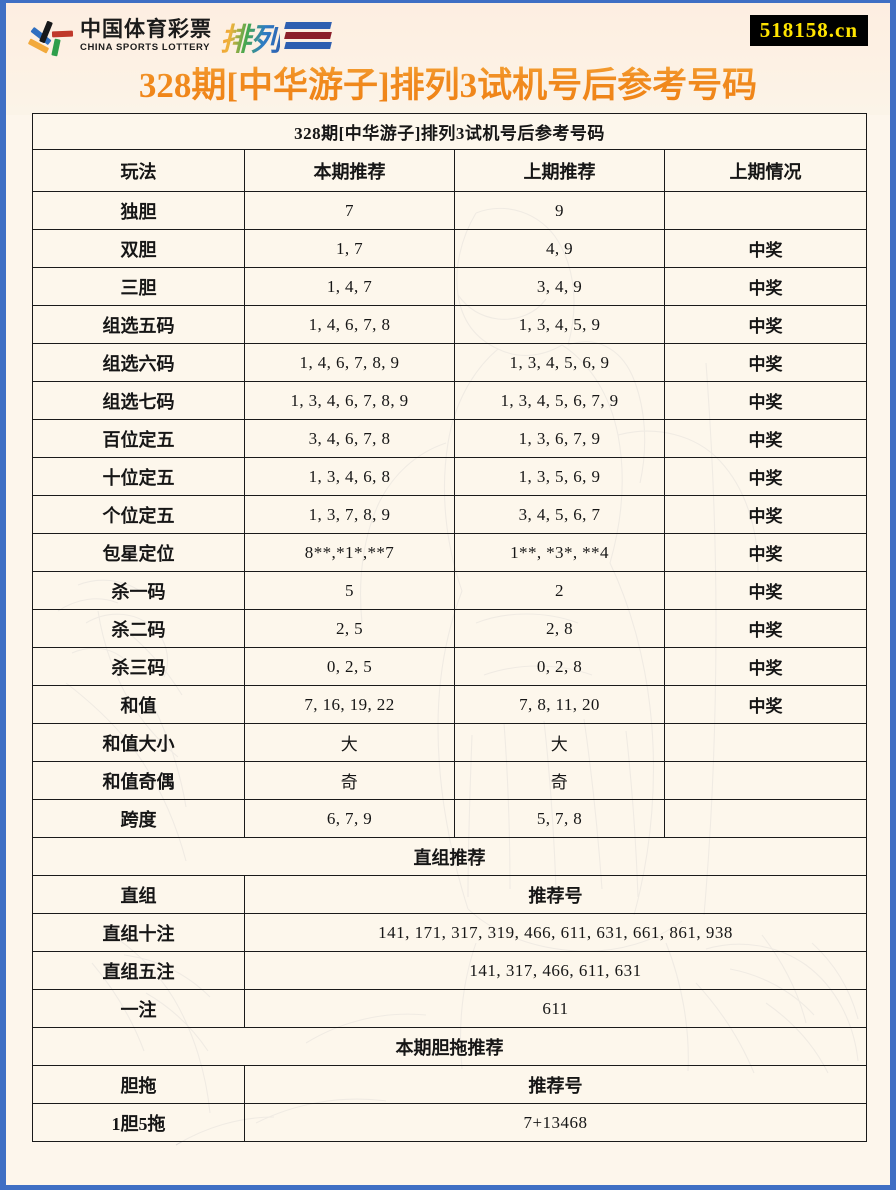 This screenshot has height=1190, width=896. Describe the element at coordinates (559, 590) in the screenshot. I see `row-previous: 2` at that location.